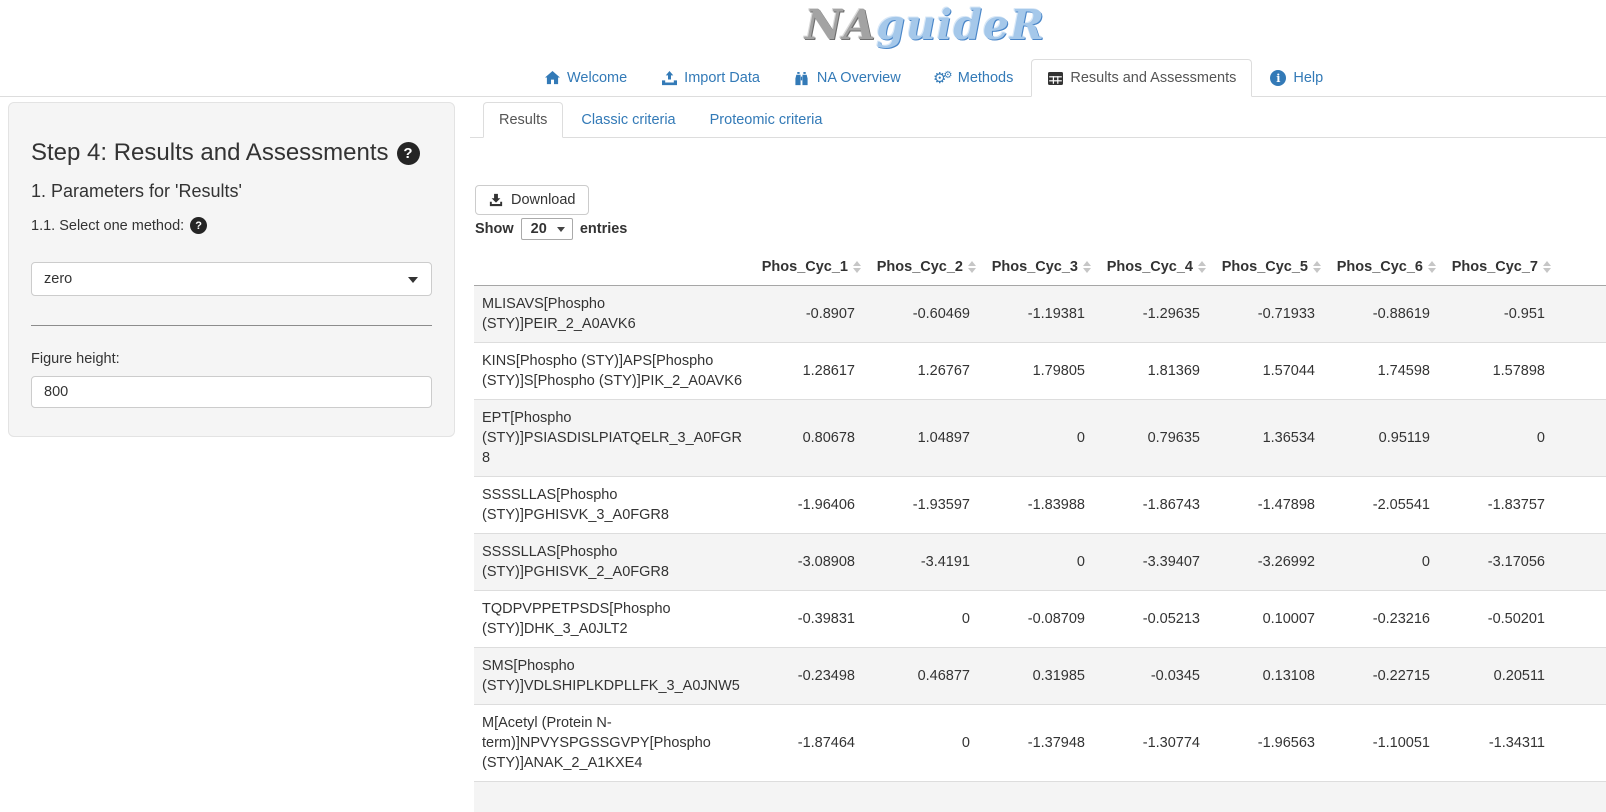  What do you see at coordinates (136, 191) in the screenshot?
I see `parameters-subtitle: 1. Parameters for 'Results'` at bounding box center [136, 191].